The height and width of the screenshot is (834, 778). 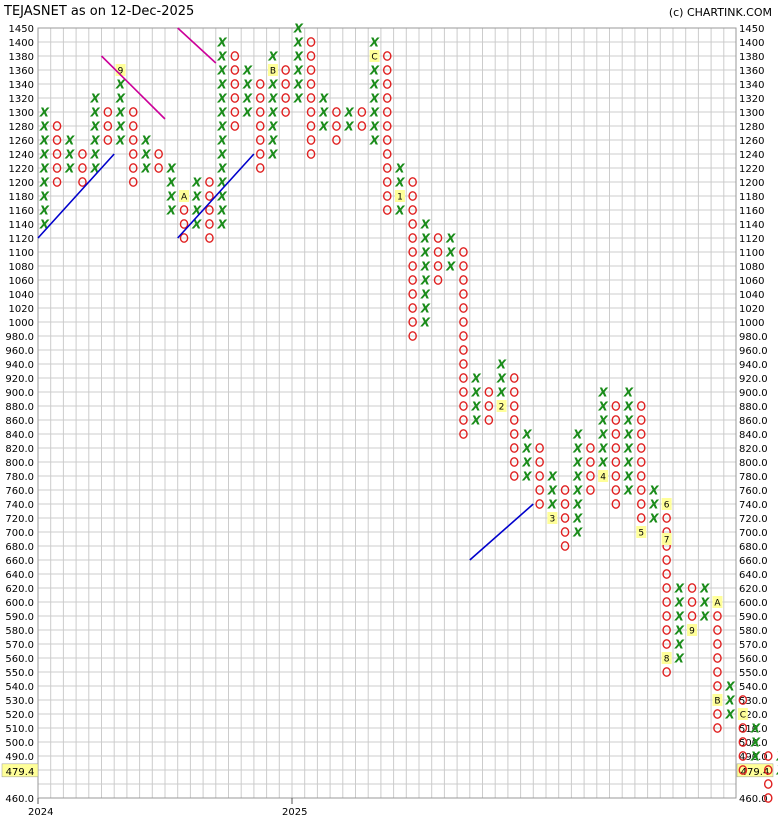 I want to click on y-tick-label: 590.0, so click(x=19, y=617).